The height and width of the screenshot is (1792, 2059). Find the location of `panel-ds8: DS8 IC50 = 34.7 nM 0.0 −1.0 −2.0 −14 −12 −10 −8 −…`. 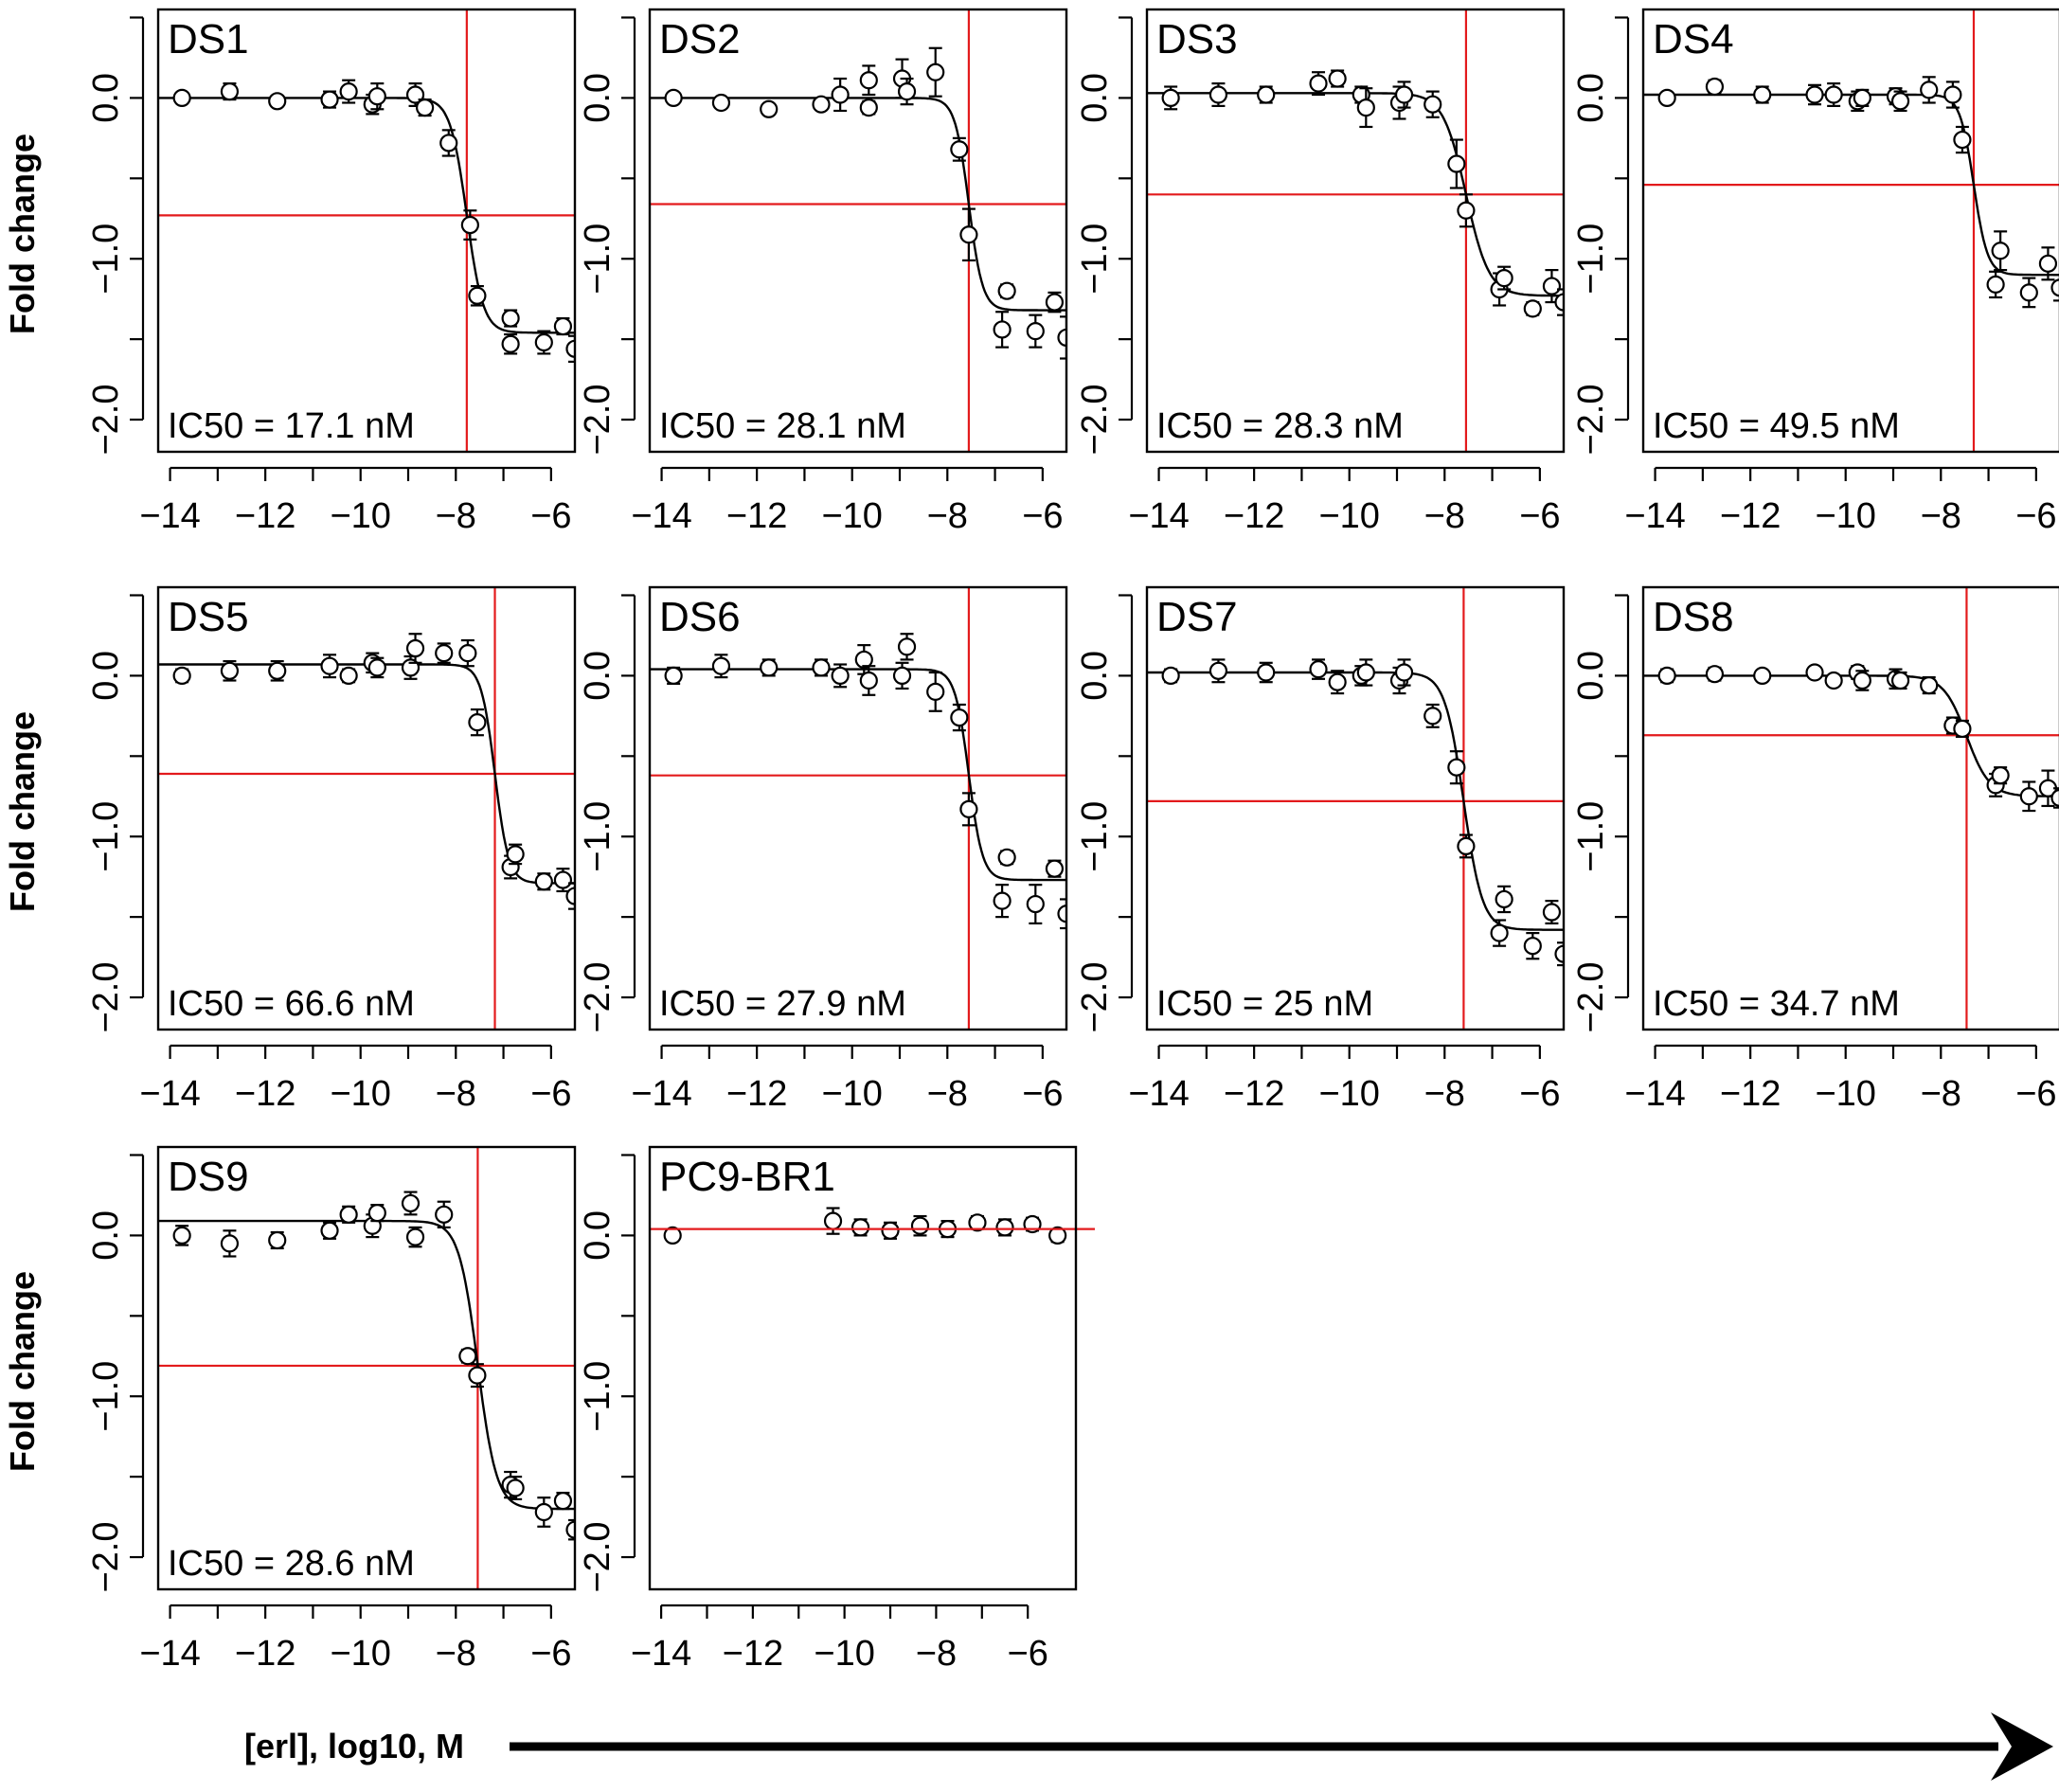

panel-ds8: DS8 IC50 = 34.7 nM 0.0 −1.0 −2.0 −14 −12 −10 −8 −… is located at coordinates (1815, 849).